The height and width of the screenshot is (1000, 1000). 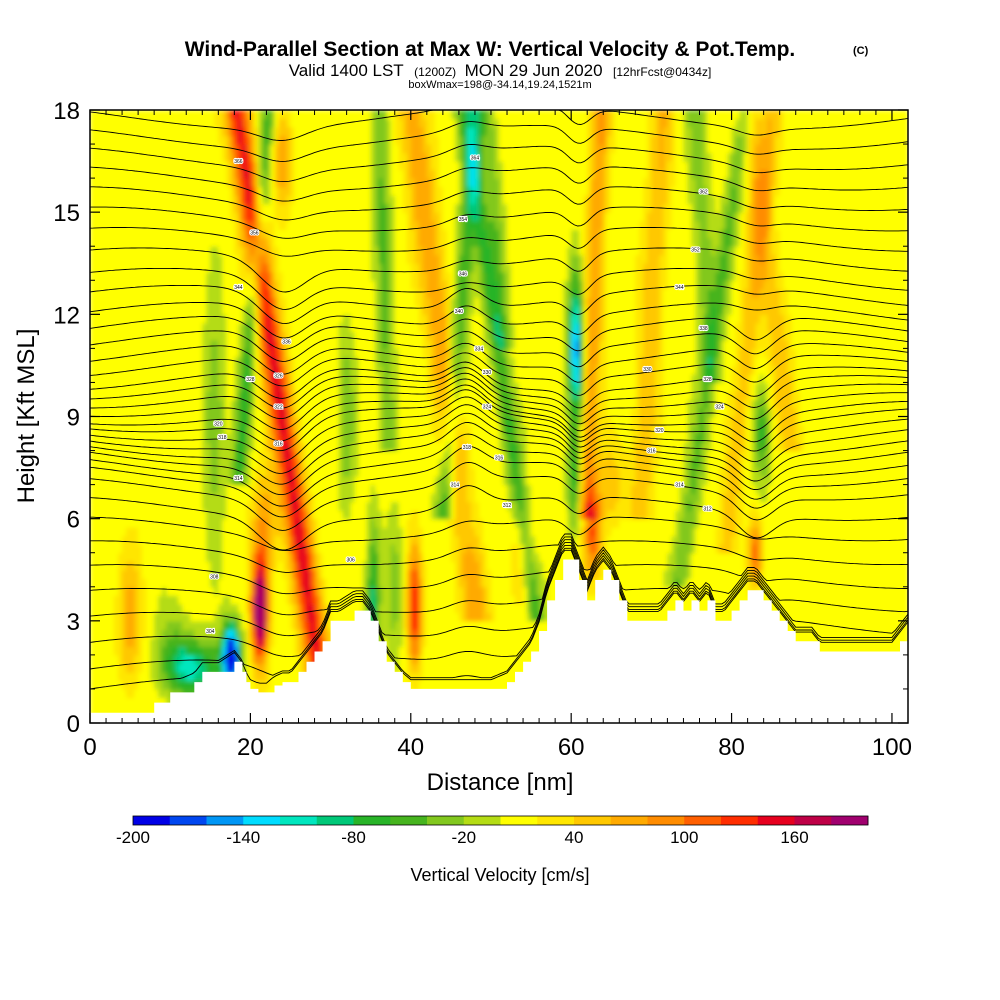 What do you see at coordinates (861, 51) in the screenshot?
I see `copyright-mark: (C)` at bounding box center [861, 51].